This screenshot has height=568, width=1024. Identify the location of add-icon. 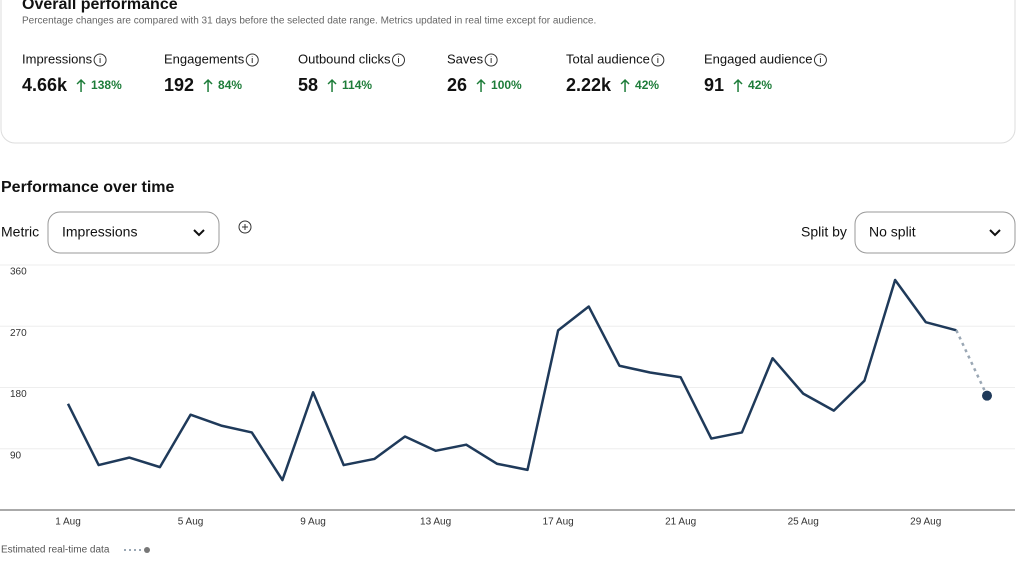
(245, 227).